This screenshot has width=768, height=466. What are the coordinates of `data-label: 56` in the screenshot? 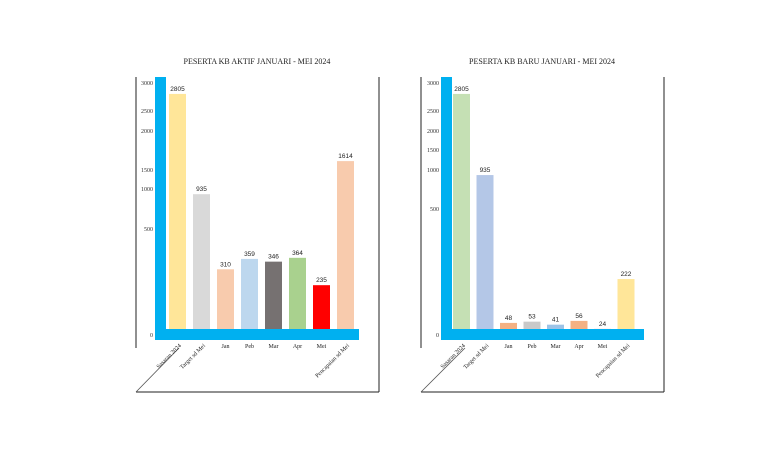 It's located at (579, 316).